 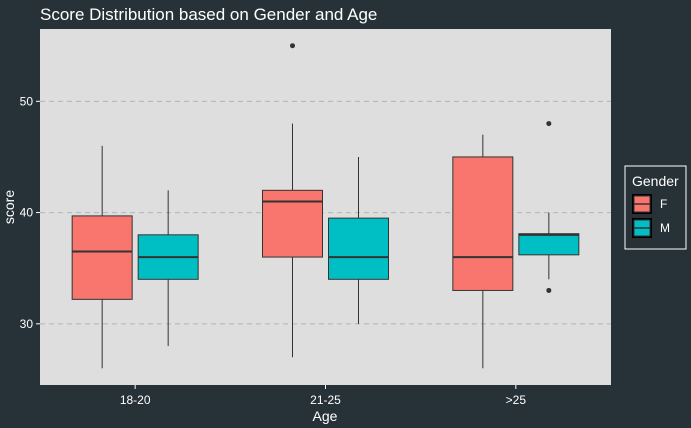 What do you see at coordinates (663, 204) in the screenshot?
I see `legend-label-F: F` at bounding box center [663, 204].